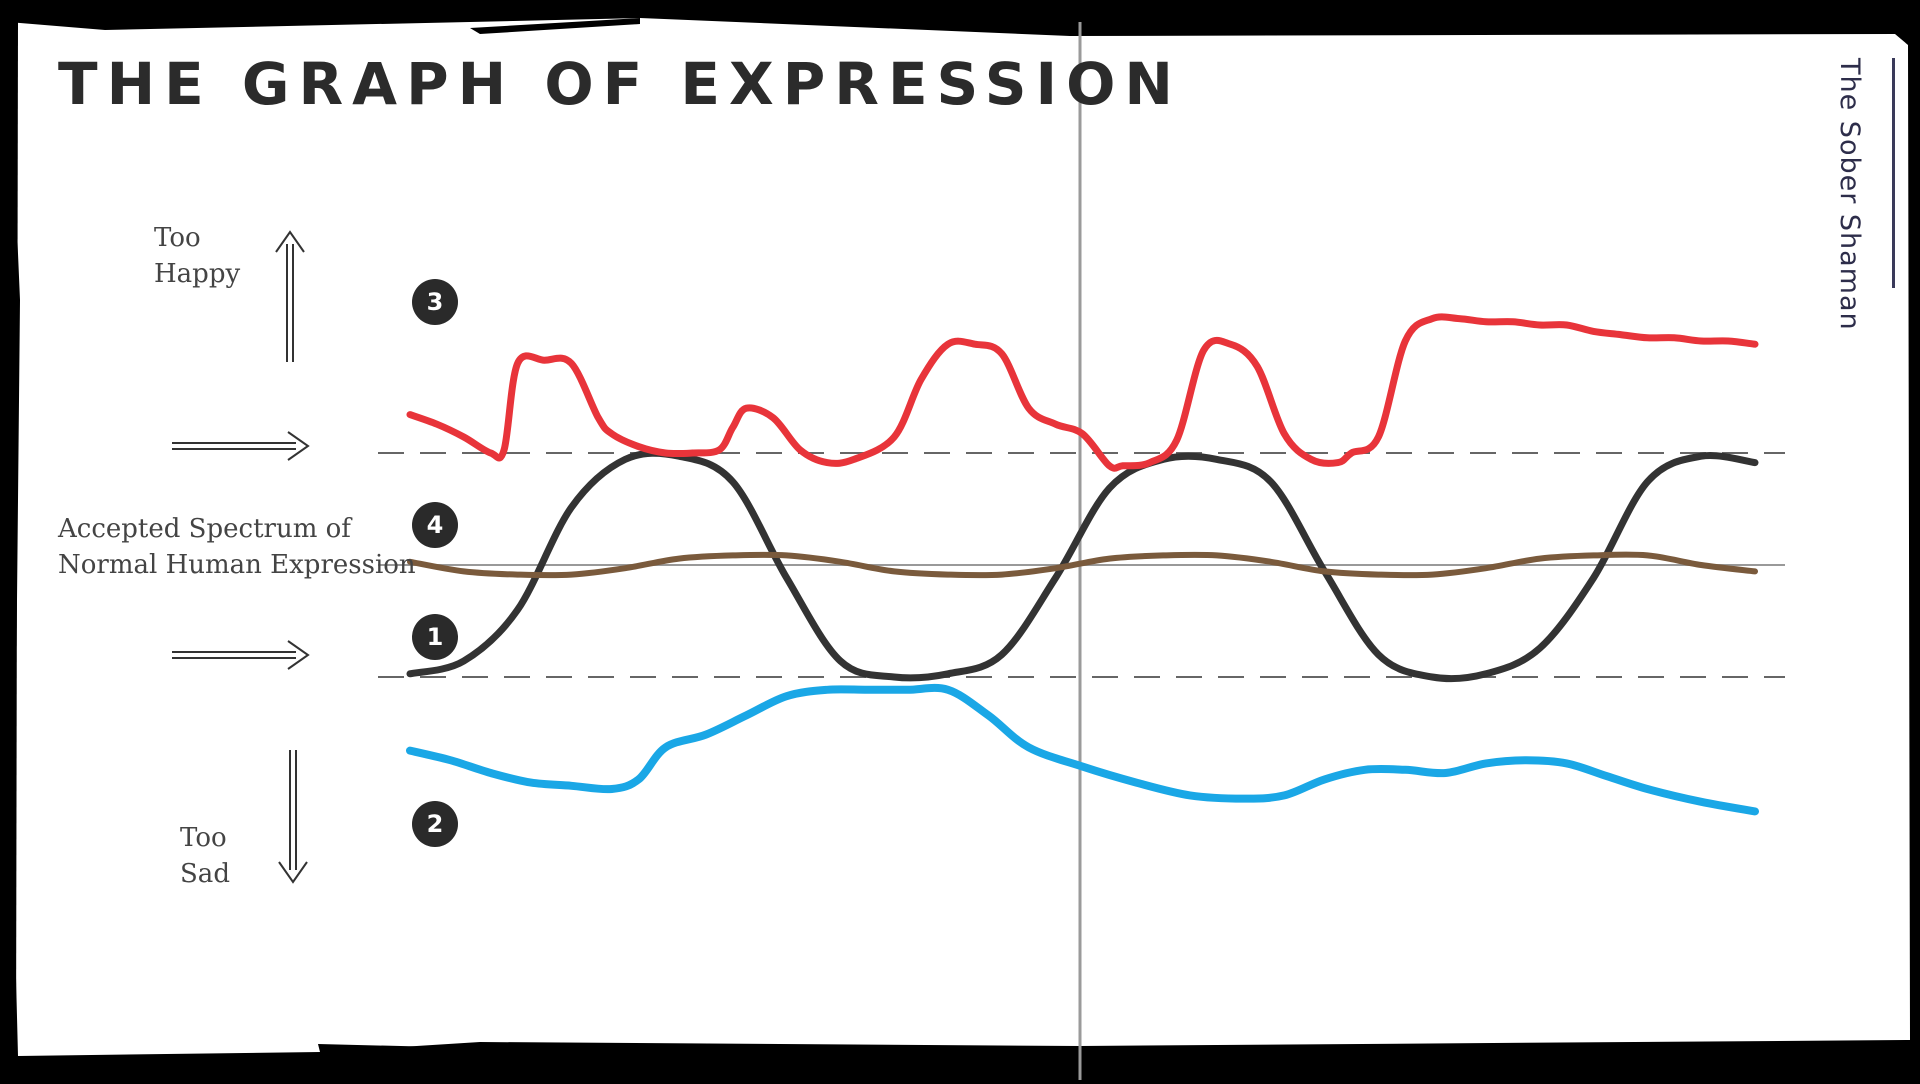 The image size is (1920, 1084). Describe the element at coordinates (293, 817) in the screenshot. I see `arrow-down-icon` at that location.